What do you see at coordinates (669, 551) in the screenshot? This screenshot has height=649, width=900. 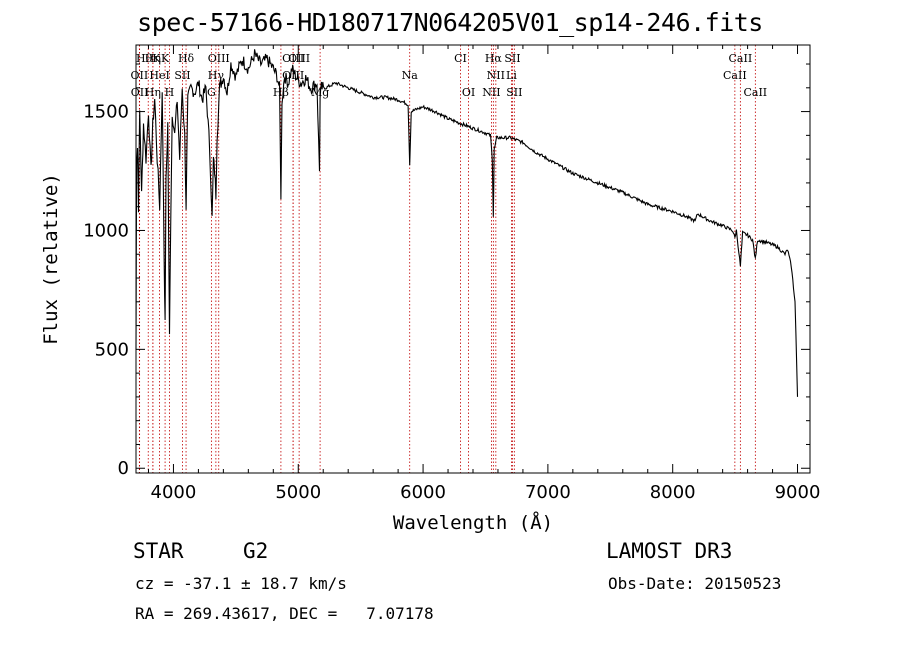 I see `survey-label: LAMOST DR3` at bounding box center [669, 551].